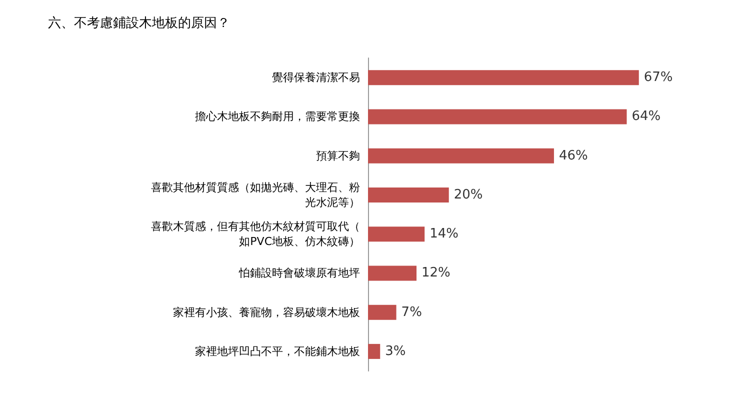 This screenshot has height=394, width=734. Describe the element at coordinates (255, 234) in the screenshot. I see `y-tick-label: 喜歡木質感，但有其他仿木紋材質可取代（如PVC地板、仿木紋磚）` at that location.